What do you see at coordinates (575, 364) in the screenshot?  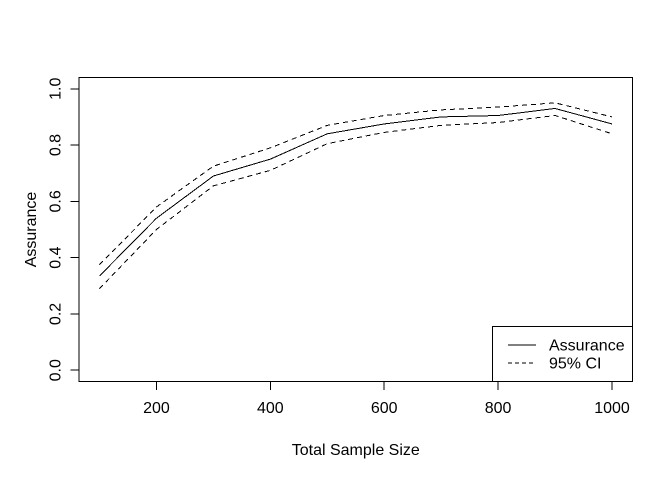 I see `legend-entry-label: 95% CI` at bounding box center [575, 364].